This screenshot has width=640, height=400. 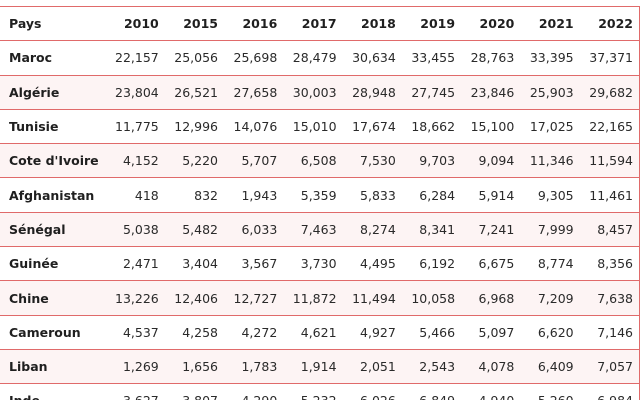 What do you see at coordinates (314, 230) in the screenshot?
I see `value-cell: 7,463` at bounding box center [314, 230].